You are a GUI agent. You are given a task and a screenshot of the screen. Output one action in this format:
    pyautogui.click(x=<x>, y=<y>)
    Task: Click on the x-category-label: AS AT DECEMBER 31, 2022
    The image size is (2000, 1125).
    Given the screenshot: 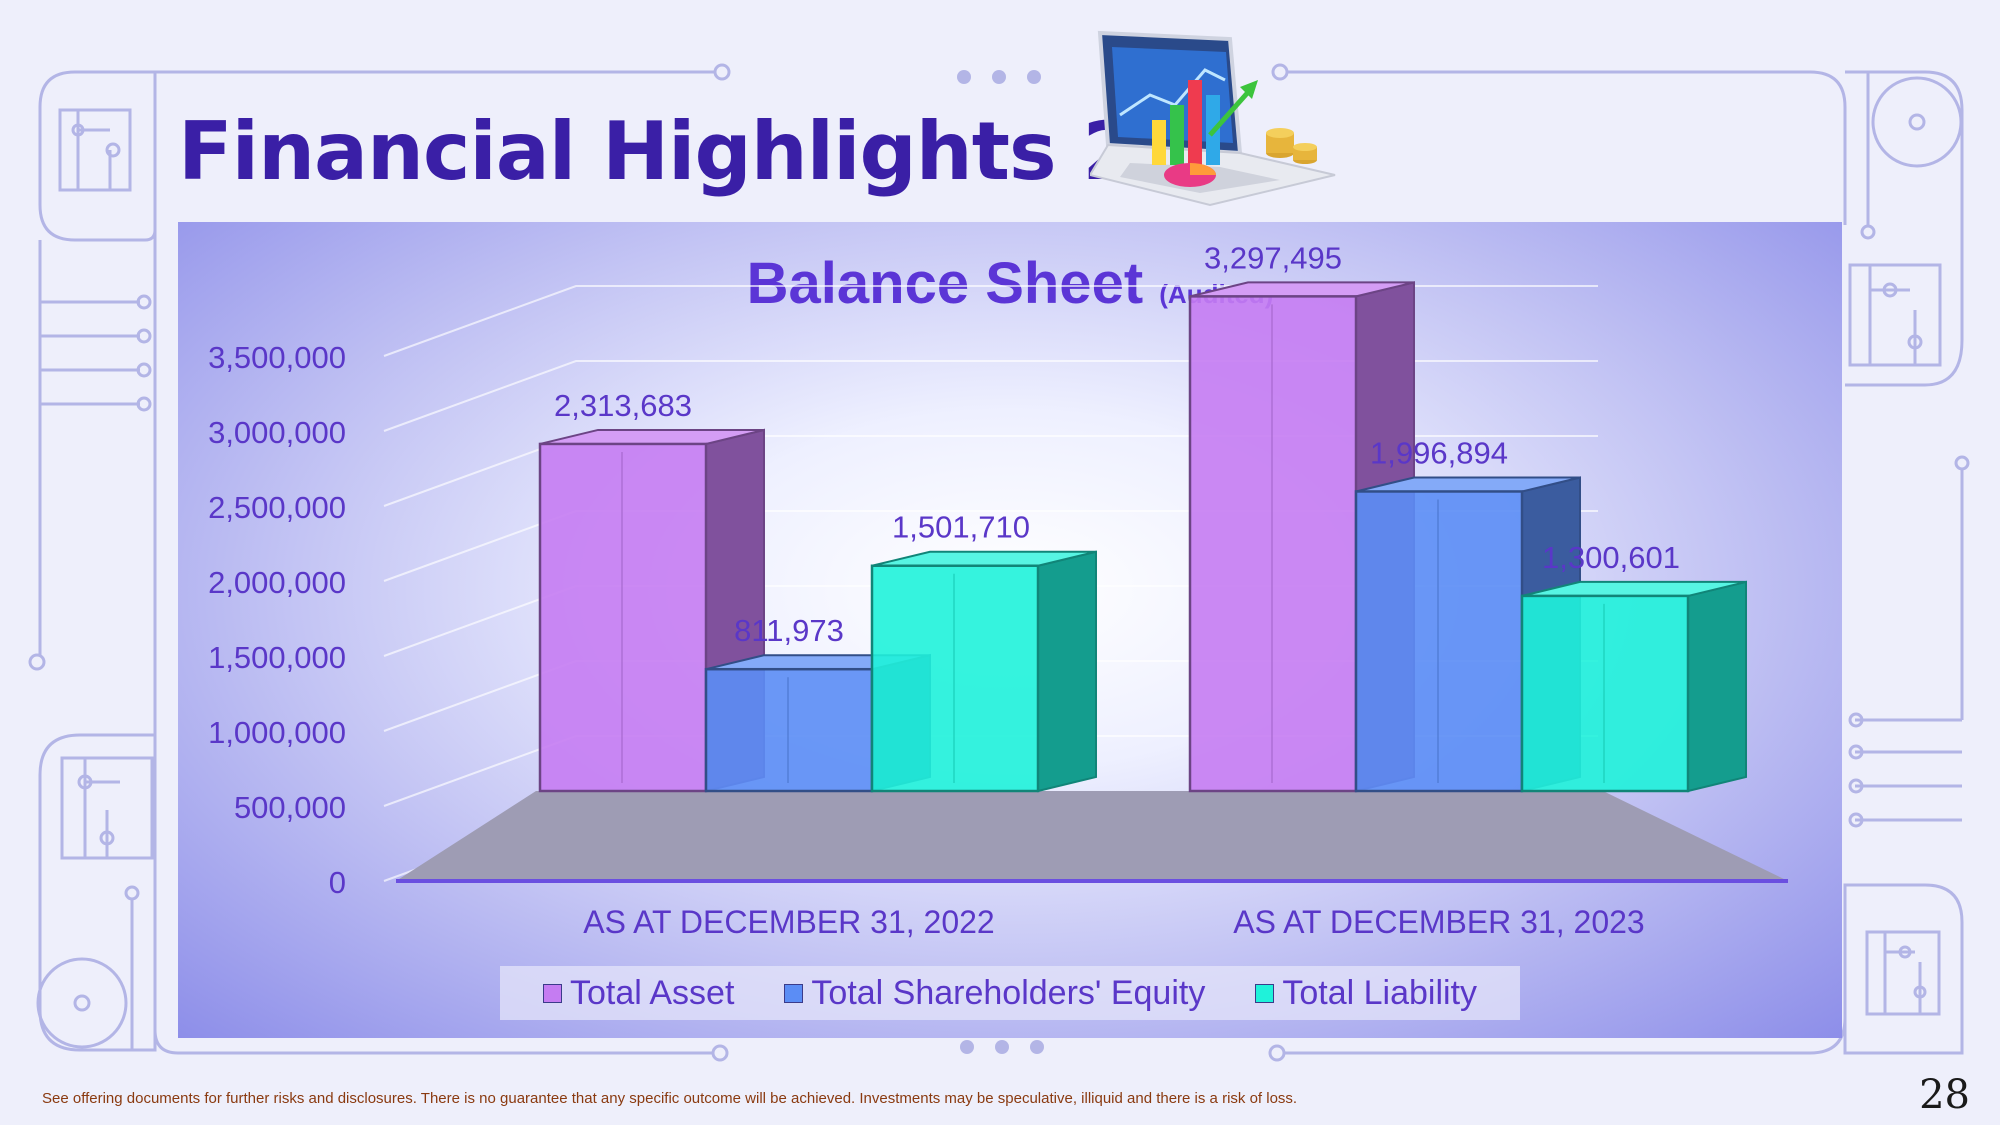 What is the action you would take?
    pyautogui.click(x=788, y=922)
    